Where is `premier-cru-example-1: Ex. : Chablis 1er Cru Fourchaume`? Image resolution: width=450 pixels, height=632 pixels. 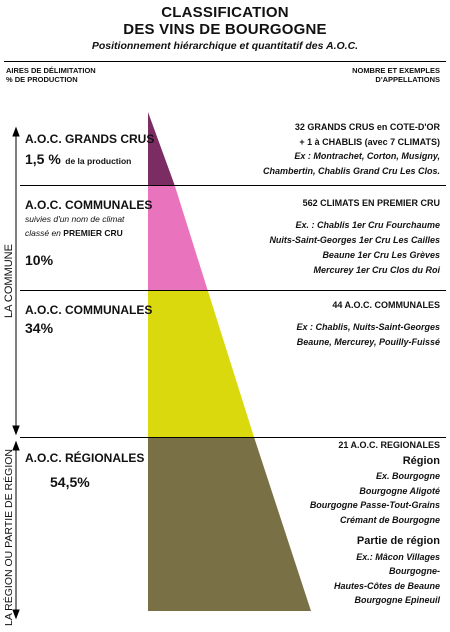
premier-cru-example-1: Ex. : Chablis 1er Cru Fourchaume is located at coordinates (367, 225).